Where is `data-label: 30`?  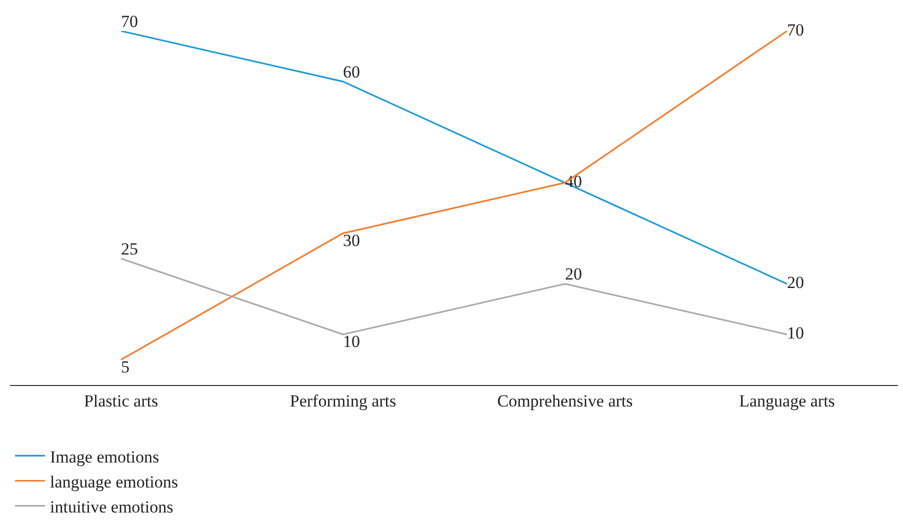
data-label: 30 is located at coordinates (351, 240).